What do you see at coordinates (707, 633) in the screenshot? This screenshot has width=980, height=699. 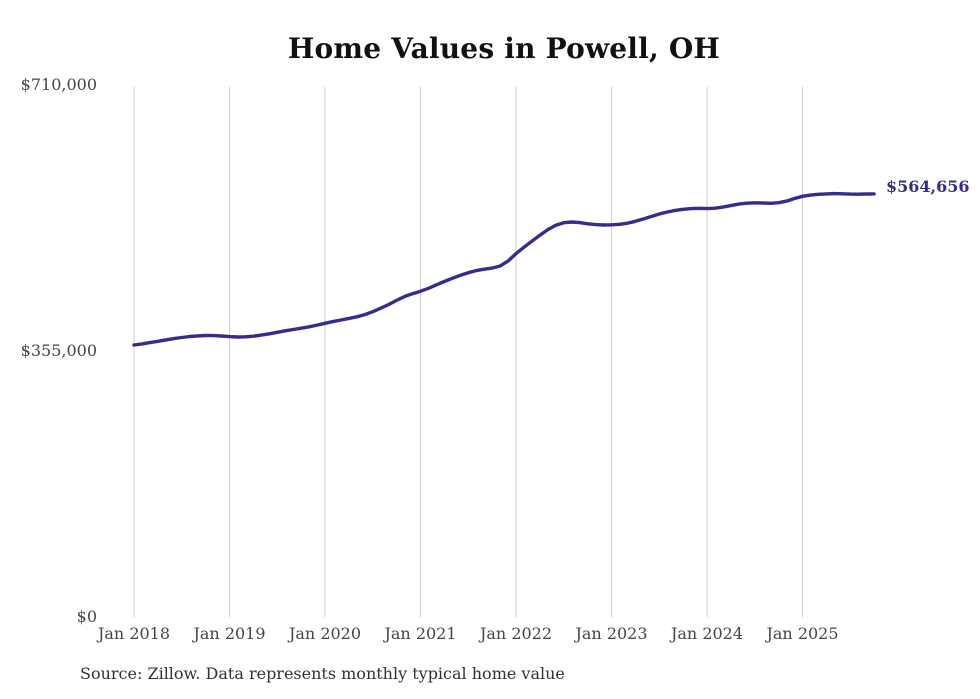 I see `x-tick-label: Jan 2024` at bounding box center [707, 633].